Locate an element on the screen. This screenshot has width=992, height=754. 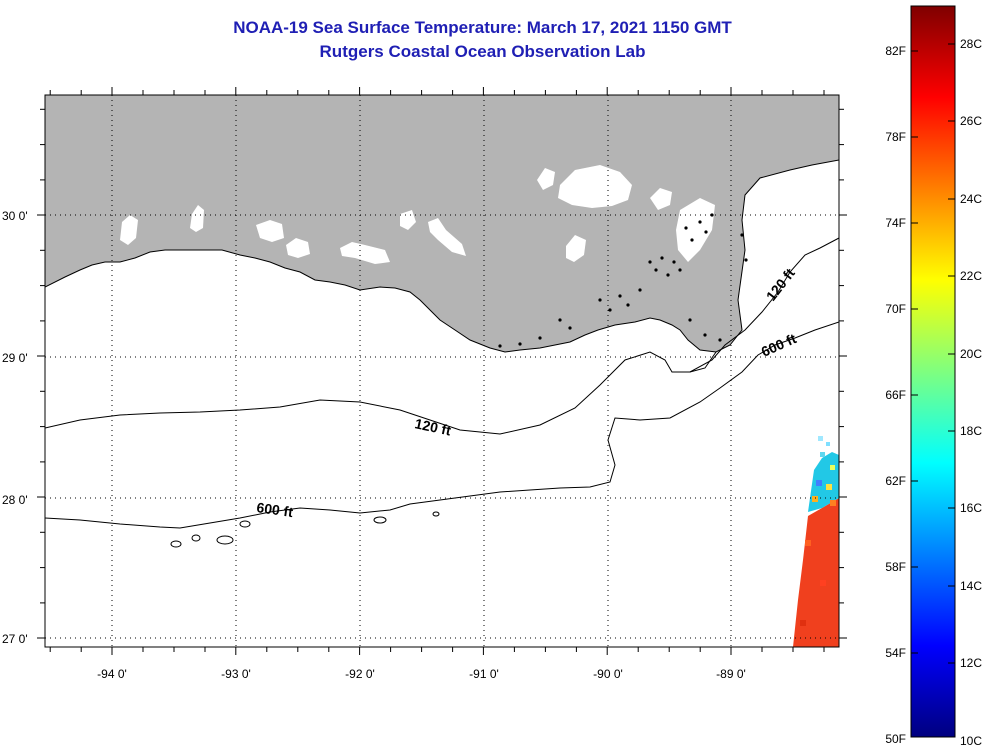
vermilion-bay is located at coordinates (365, 253).